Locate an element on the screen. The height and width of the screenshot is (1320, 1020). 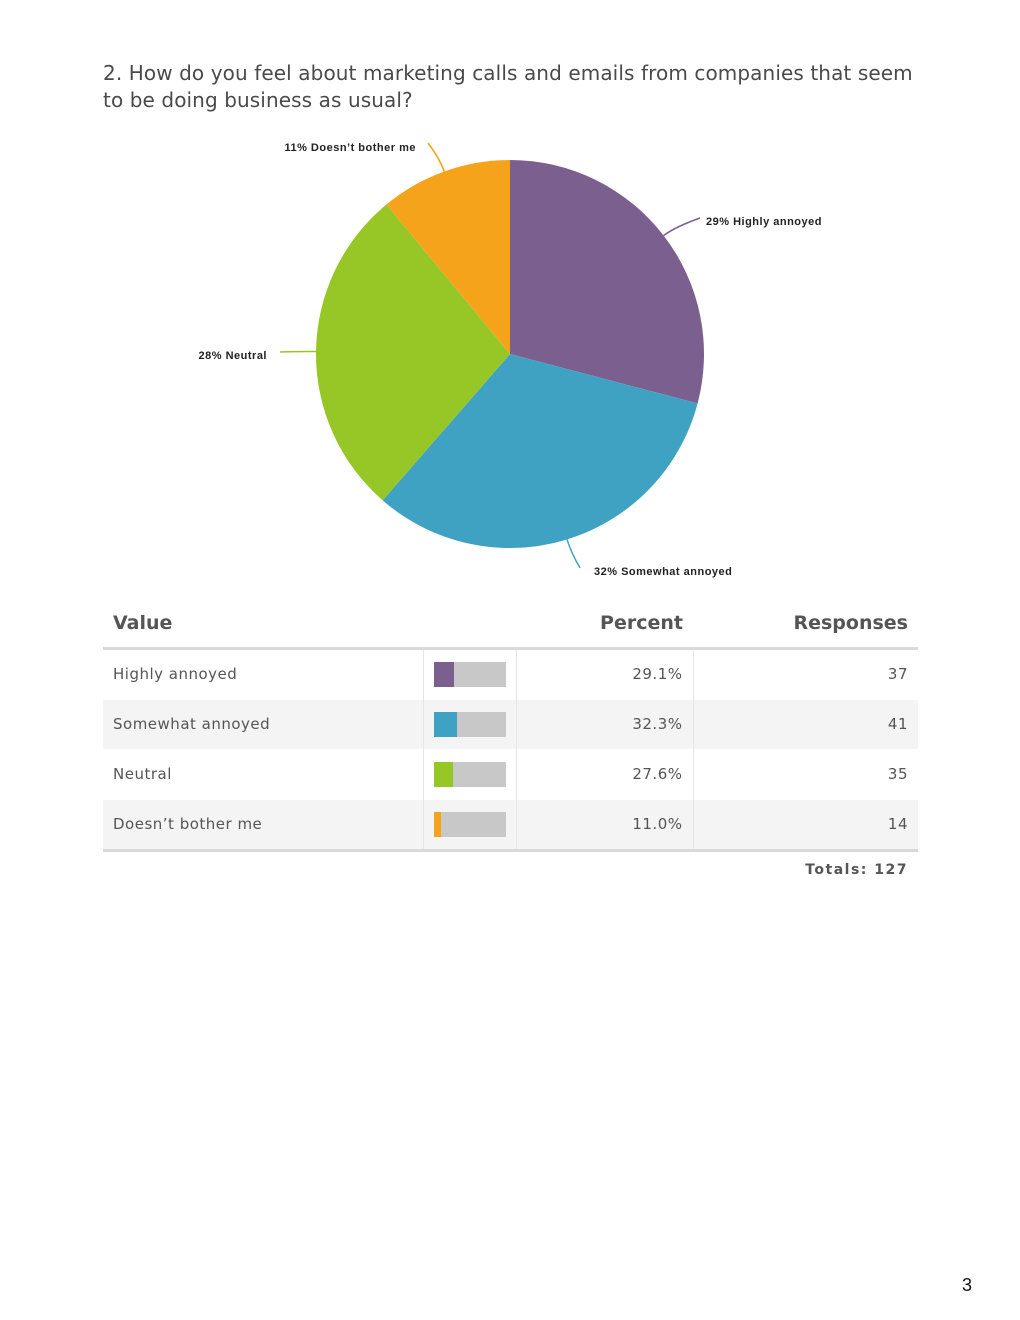
row-value: Highly annoyed is located at coordinates (263, 673).